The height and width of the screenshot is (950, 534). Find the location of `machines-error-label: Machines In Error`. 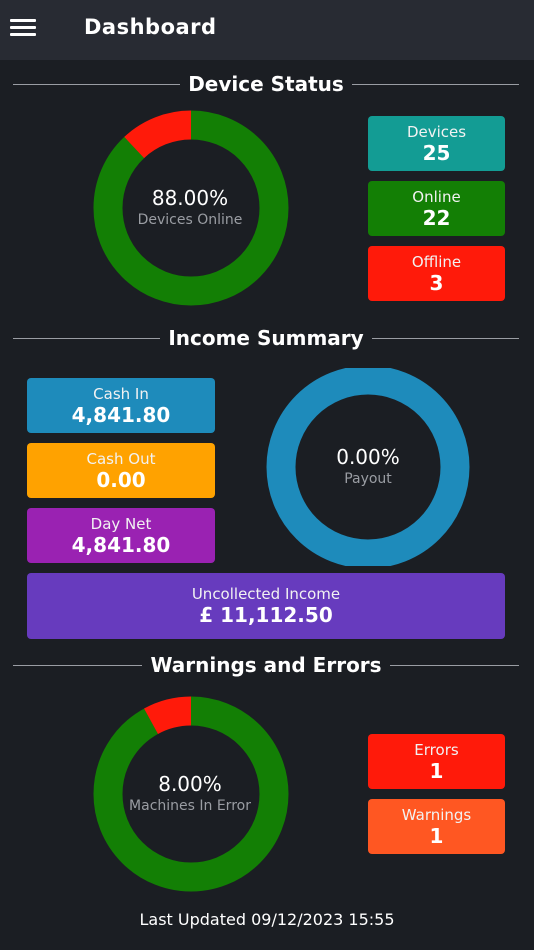

machines-error-label: Machines In Error is located at coordinates (190, 806).